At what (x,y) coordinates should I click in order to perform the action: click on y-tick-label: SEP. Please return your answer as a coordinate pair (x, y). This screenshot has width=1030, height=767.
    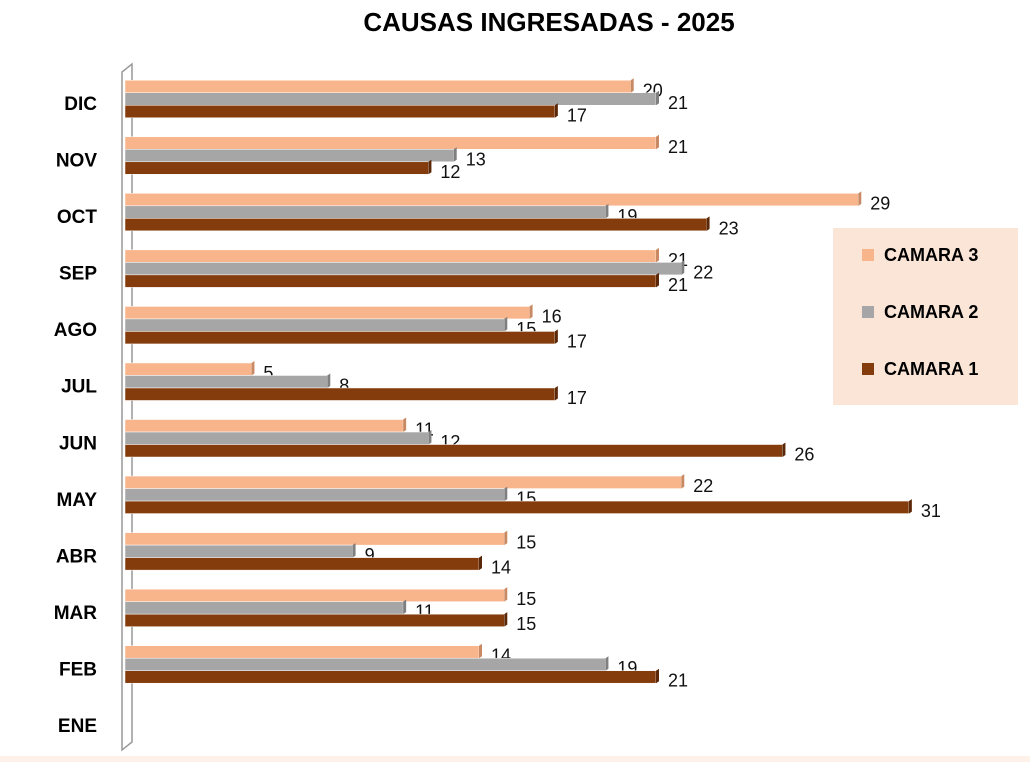
    Looking at the image, I should click on (78, 274).